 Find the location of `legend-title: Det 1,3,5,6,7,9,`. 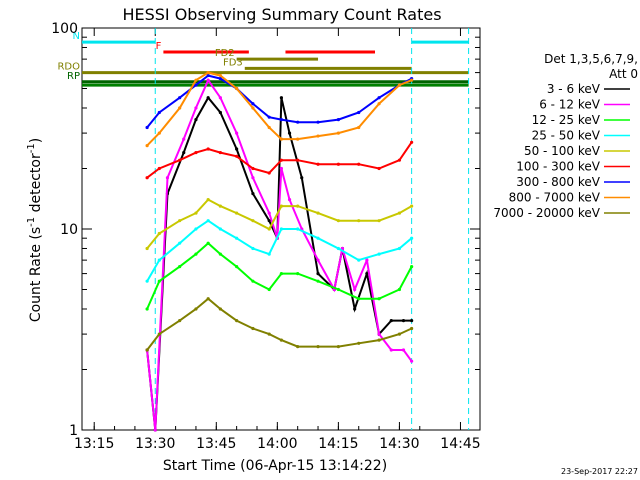

legend-title: Det 1,3,5,6,7,9, is located at coordinates (591, 59).